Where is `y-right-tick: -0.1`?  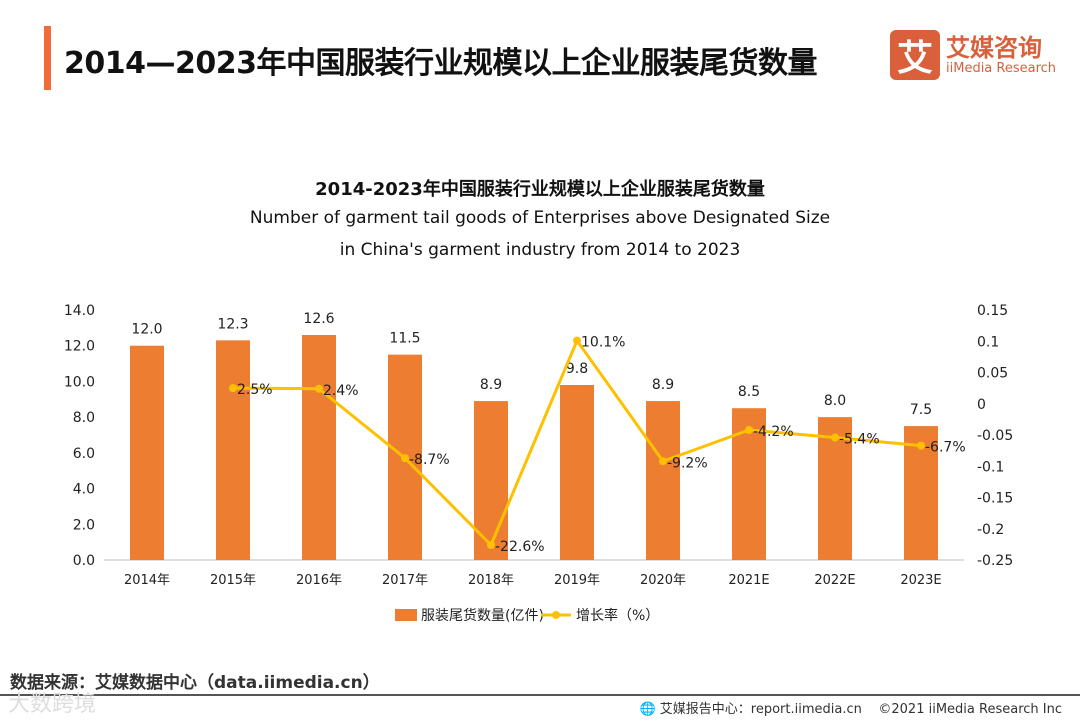
y-right-tick: -0.1 is located at coordinates (990, 467).